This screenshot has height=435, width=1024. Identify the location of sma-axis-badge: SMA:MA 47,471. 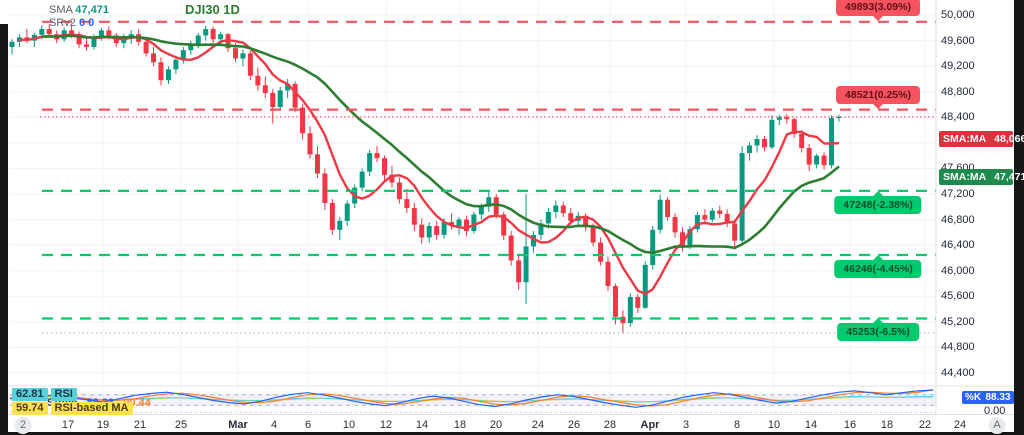
(981, 176).